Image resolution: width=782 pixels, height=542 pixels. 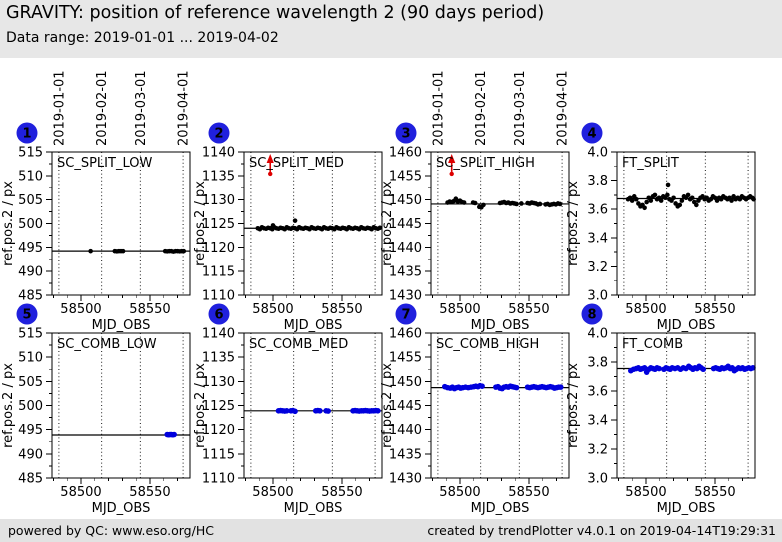 What do you see at coordinates (597, 210) in the screenshot?
I see `y-tick-label: 3.6` at bounding box center [597, 210].